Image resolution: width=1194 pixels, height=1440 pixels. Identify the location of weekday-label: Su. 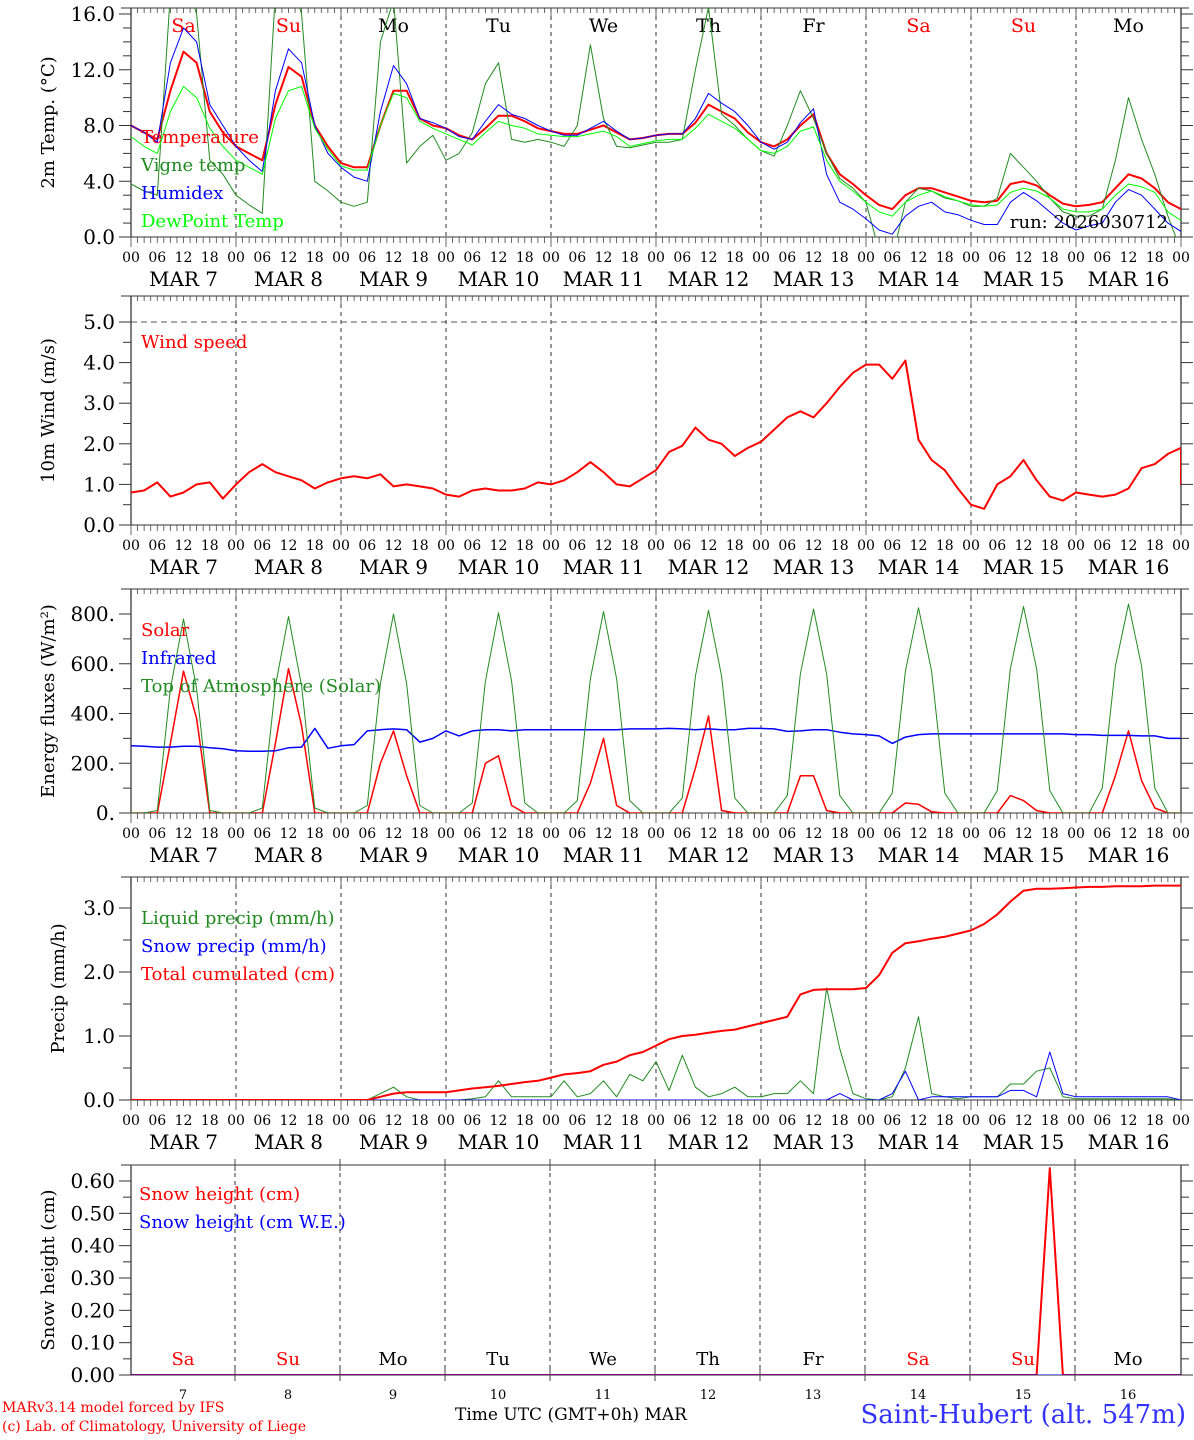
(288, 26).